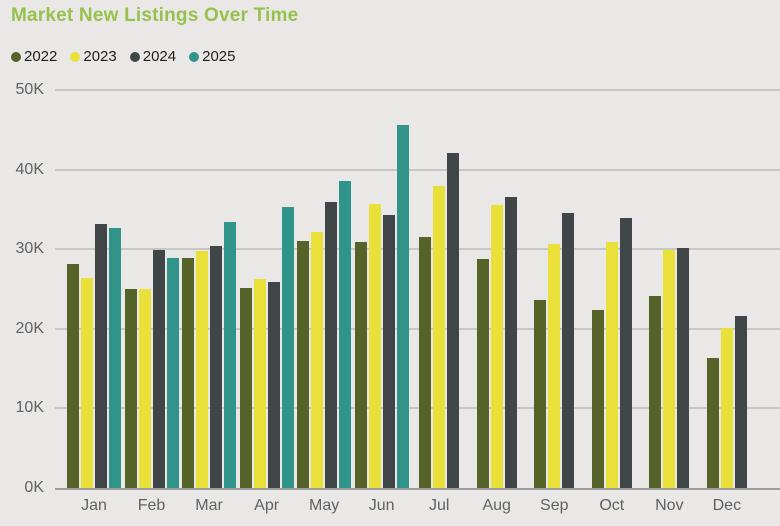 This screenshot has height=526, width=780. What do you see at coordinates (727, 505) in the screenshot?
I see `x-tick-label-dec: Dec` at bounding box center [727, 505].